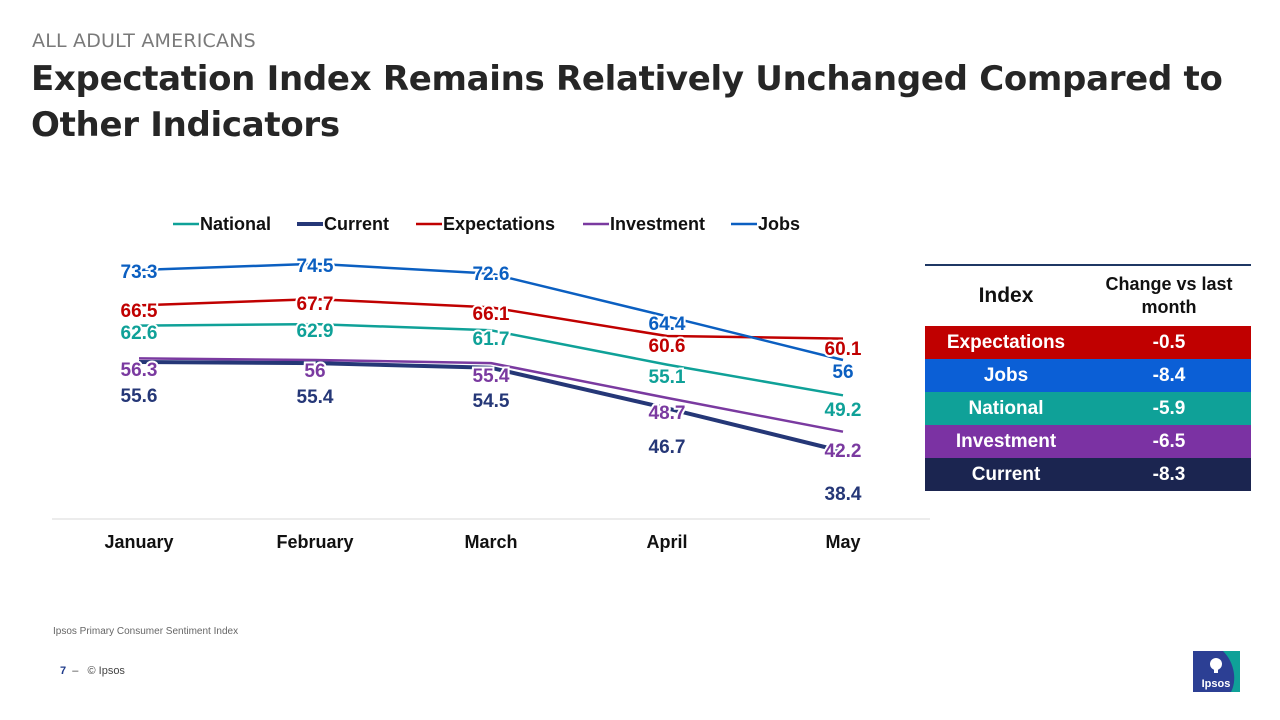 This screenshot has height=720, width=1280. What do you see at coordinates (356, 224) in the screenshot?
I see `legend-label: Current` at bounding box center [356, 224].